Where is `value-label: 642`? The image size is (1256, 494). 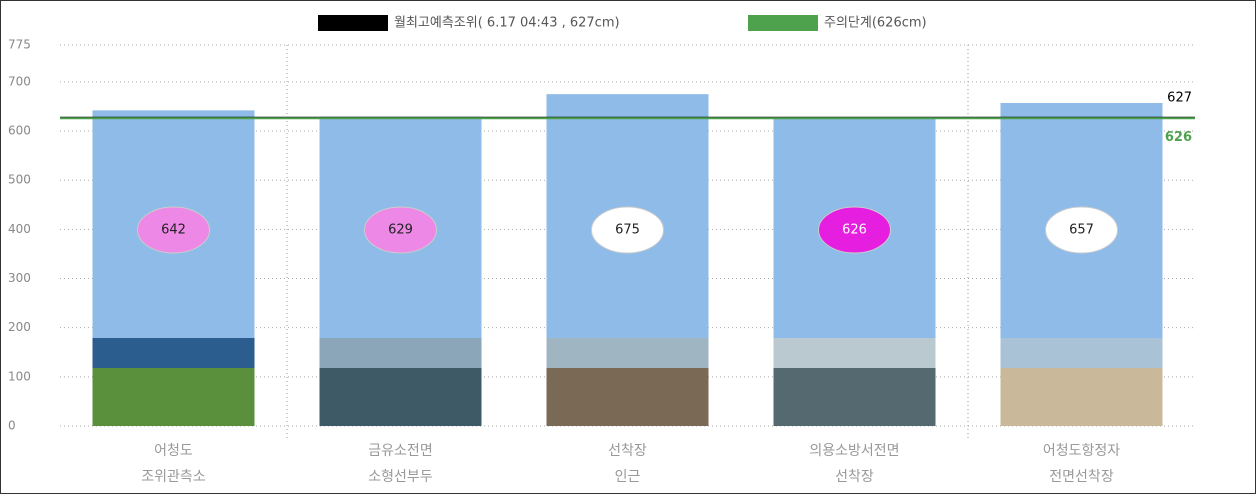
value-label: 642 is located at coordinates (173, 230).